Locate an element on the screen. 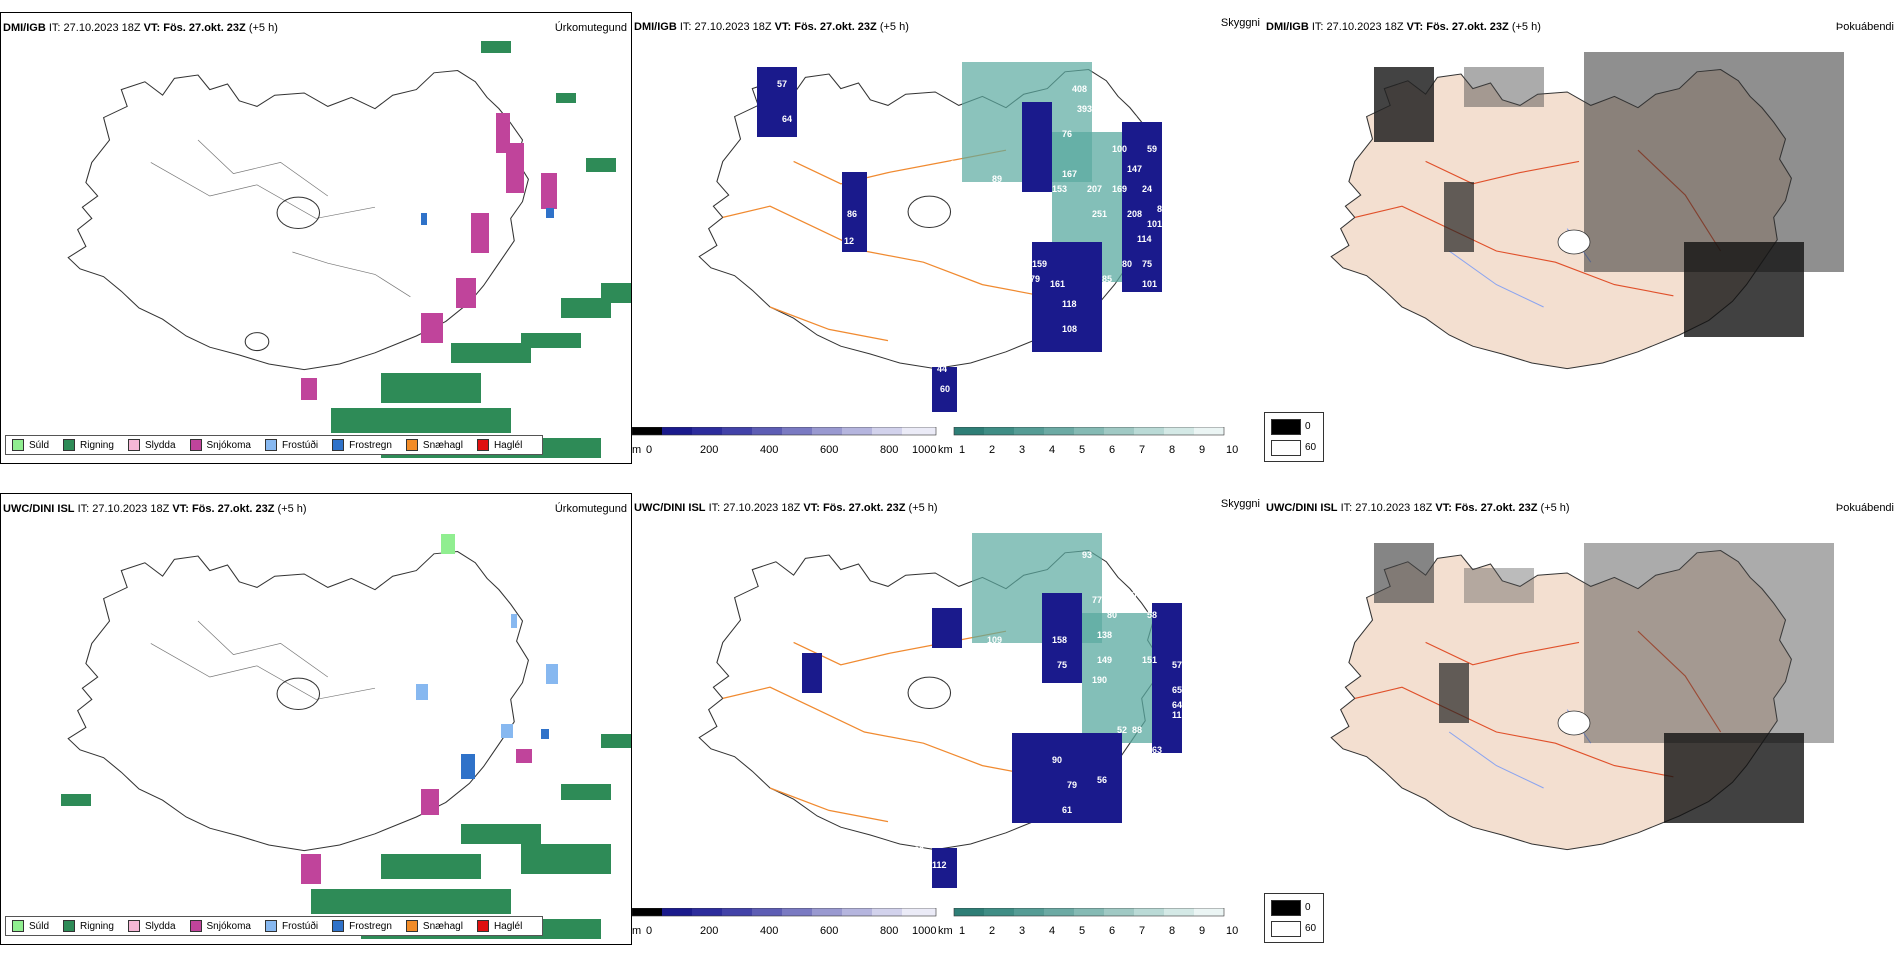 The height and width of the screenshot is (958, 1900). legend-haglel: Haglél is located at coordinates (499, 445).